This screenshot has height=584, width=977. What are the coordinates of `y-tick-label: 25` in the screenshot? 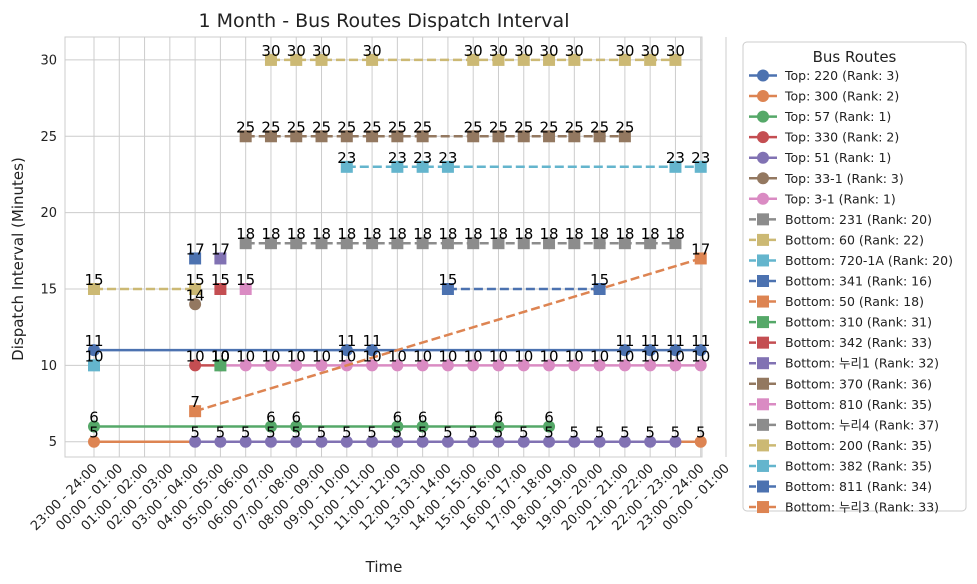 It's located at (48, 137).